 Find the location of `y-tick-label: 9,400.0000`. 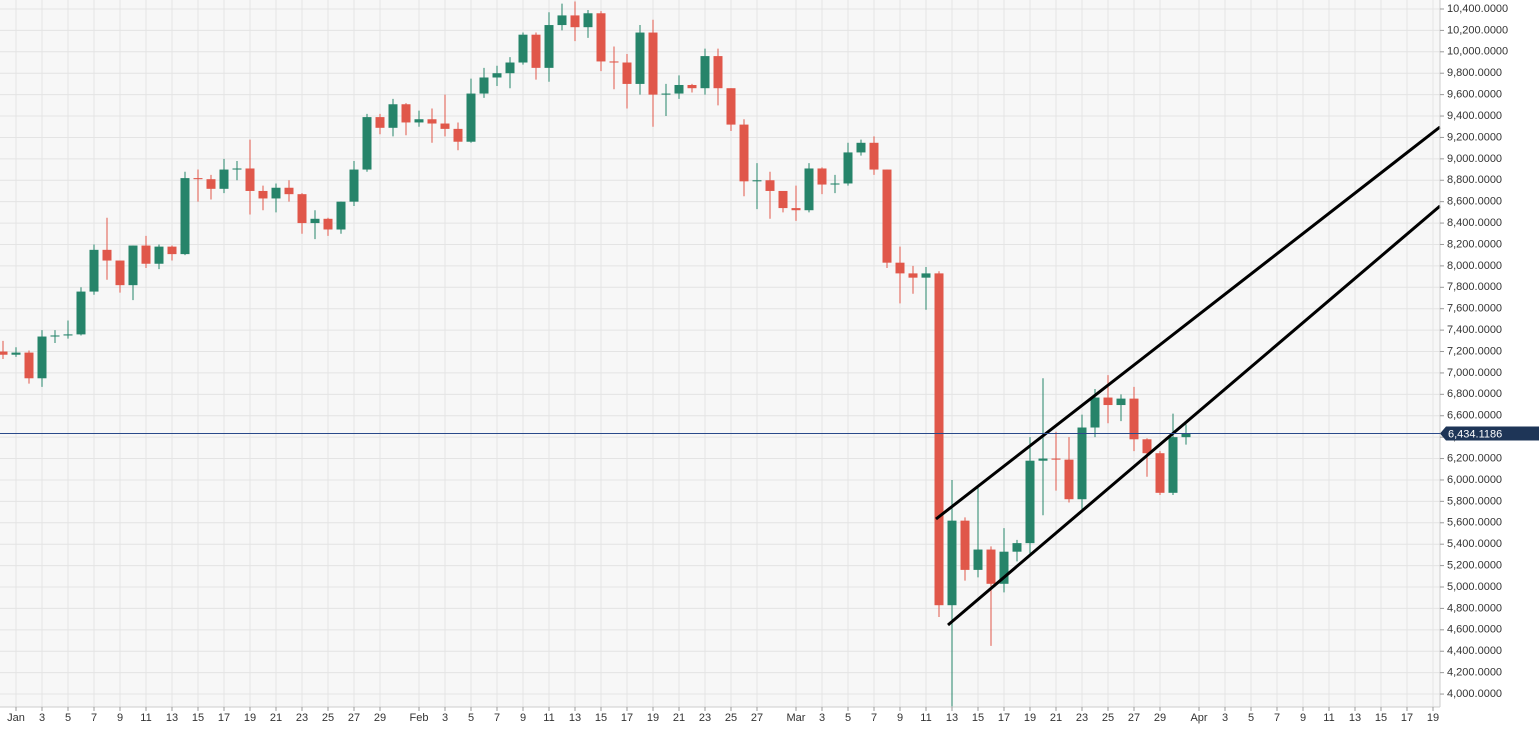

y-tick-label: 9,400.0000 is located at coordinates (1474, 116).